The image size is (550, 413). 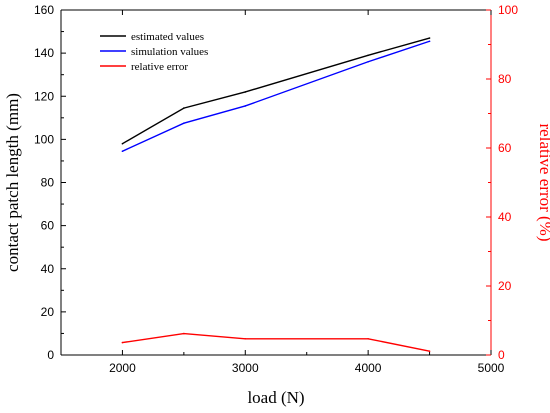 I want to click on x-tick-label: 2000, so click(x=122, y=368).